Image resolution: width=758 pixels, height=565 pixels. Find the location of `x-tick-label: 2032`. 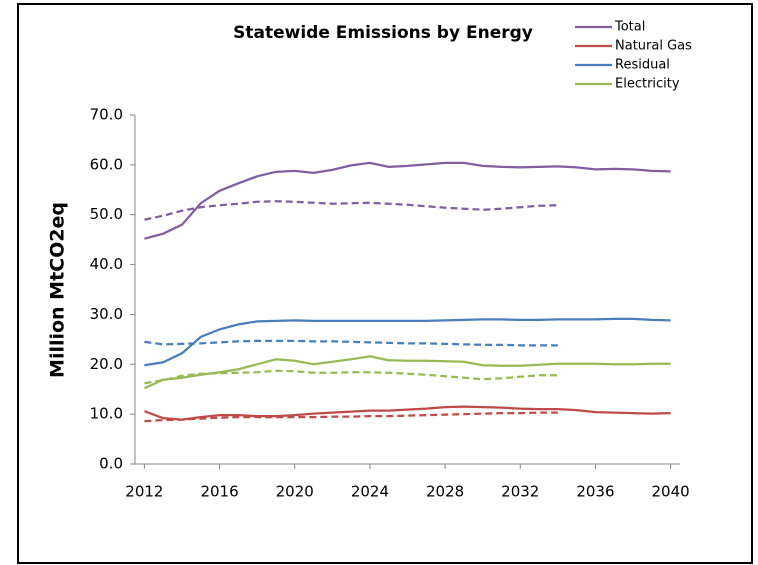

x-tick-label: 2032 is located at coordinates (520, 492).